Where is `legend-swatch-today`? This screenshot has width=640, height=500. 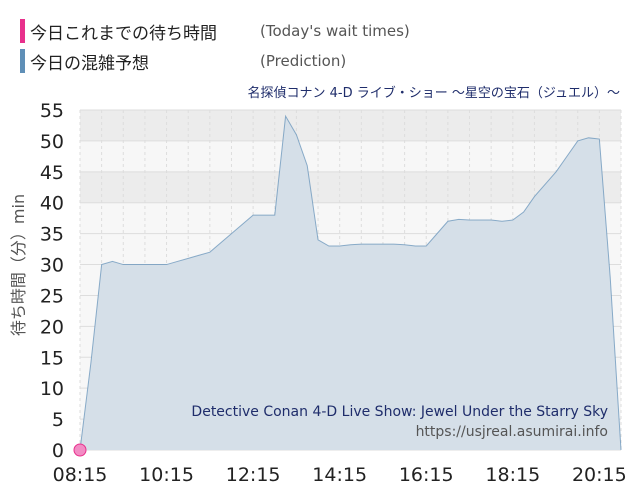
legend-swatch-today is located at coordinates (22, 31).